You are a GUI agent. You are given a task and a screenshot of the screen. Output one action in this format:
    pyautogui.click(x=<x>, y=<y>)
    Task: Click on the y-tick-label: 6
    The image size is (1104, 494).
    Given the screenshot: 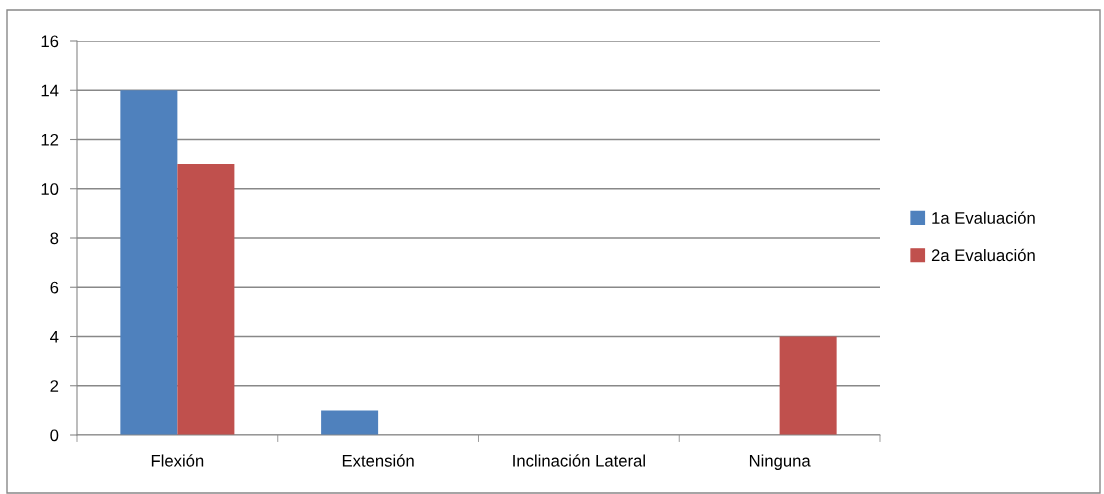 What is the action you would take?
    pyautogui.click(x=54, y=287)
    